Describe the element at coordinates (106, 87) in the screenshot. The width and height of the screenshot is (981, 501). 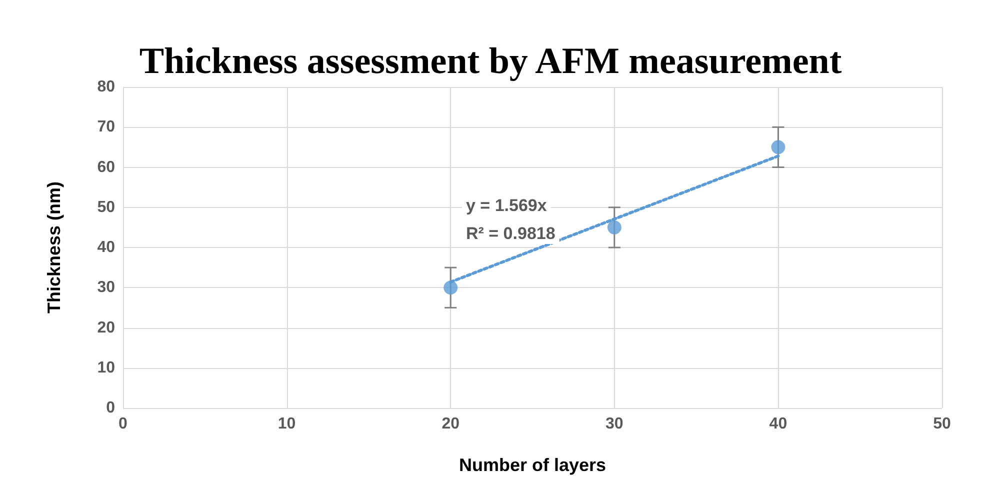
I see `y-tick-label: 80` at that location.